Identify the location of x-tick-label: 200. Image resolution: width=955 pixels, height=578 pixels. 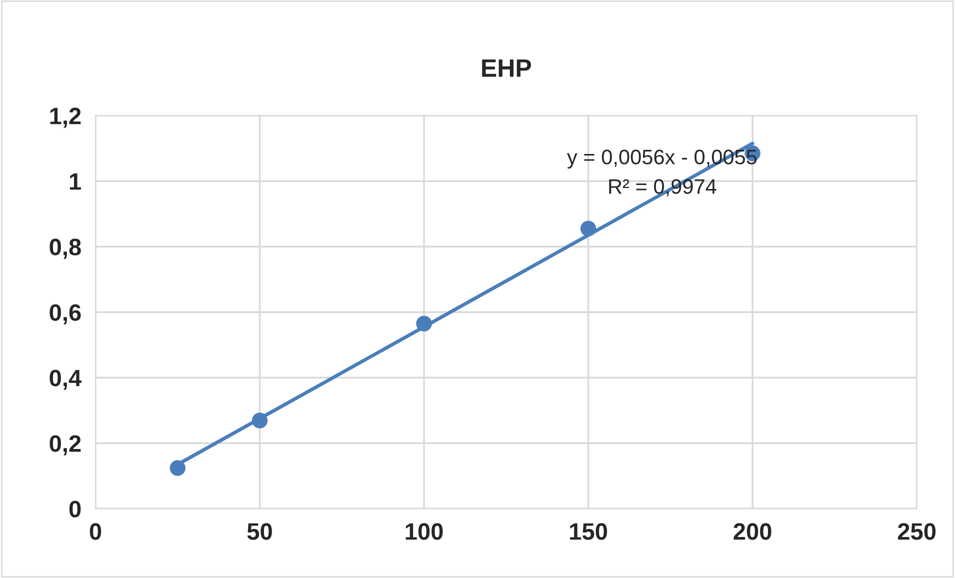
(753, 531).